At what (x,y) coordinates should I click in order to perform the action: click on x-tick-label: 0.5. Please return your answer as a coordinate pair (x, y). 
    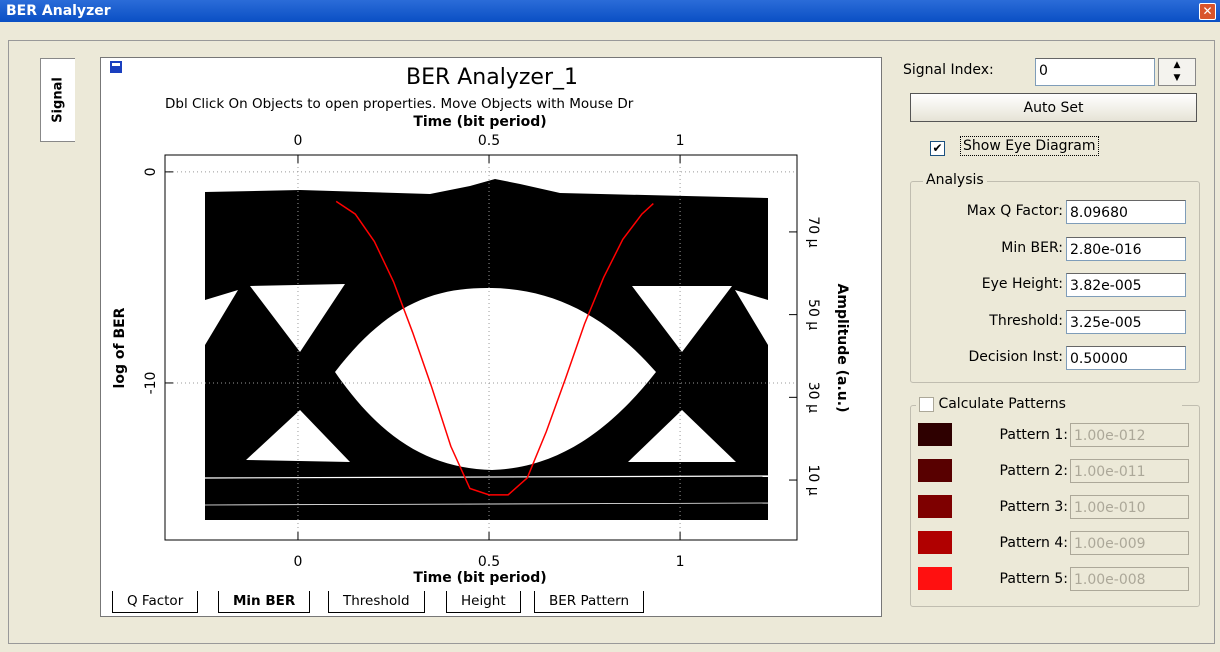
    Looking at the image, I should click on (489, 562).